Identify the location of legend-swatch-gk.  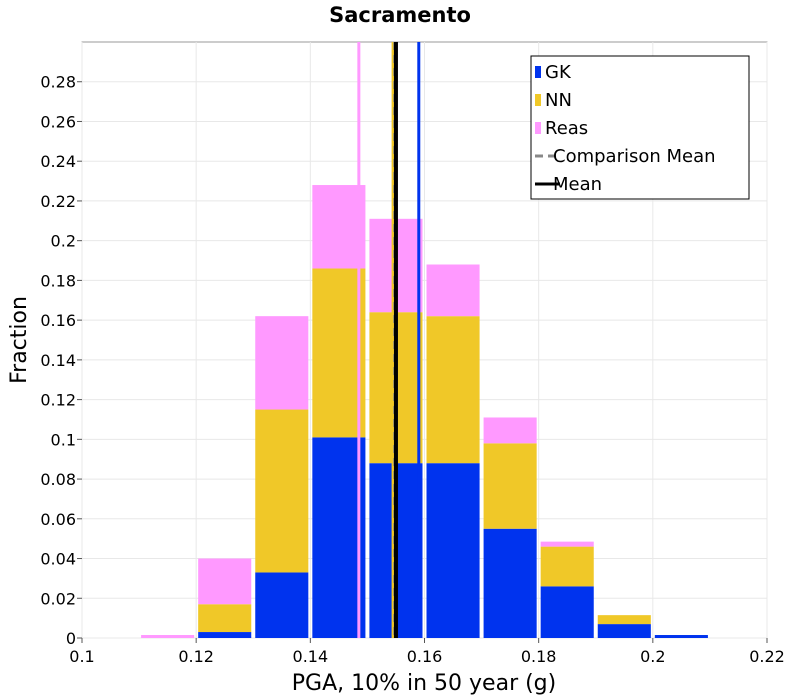
(538, 72).